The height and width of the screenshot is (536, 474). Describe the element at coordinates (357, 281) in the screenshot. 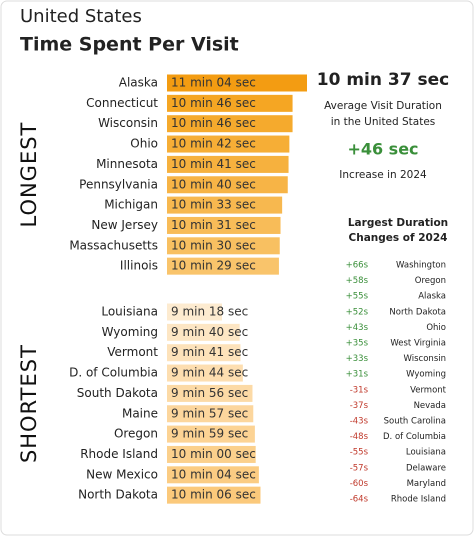

I see `change-value: +58s` at that location.